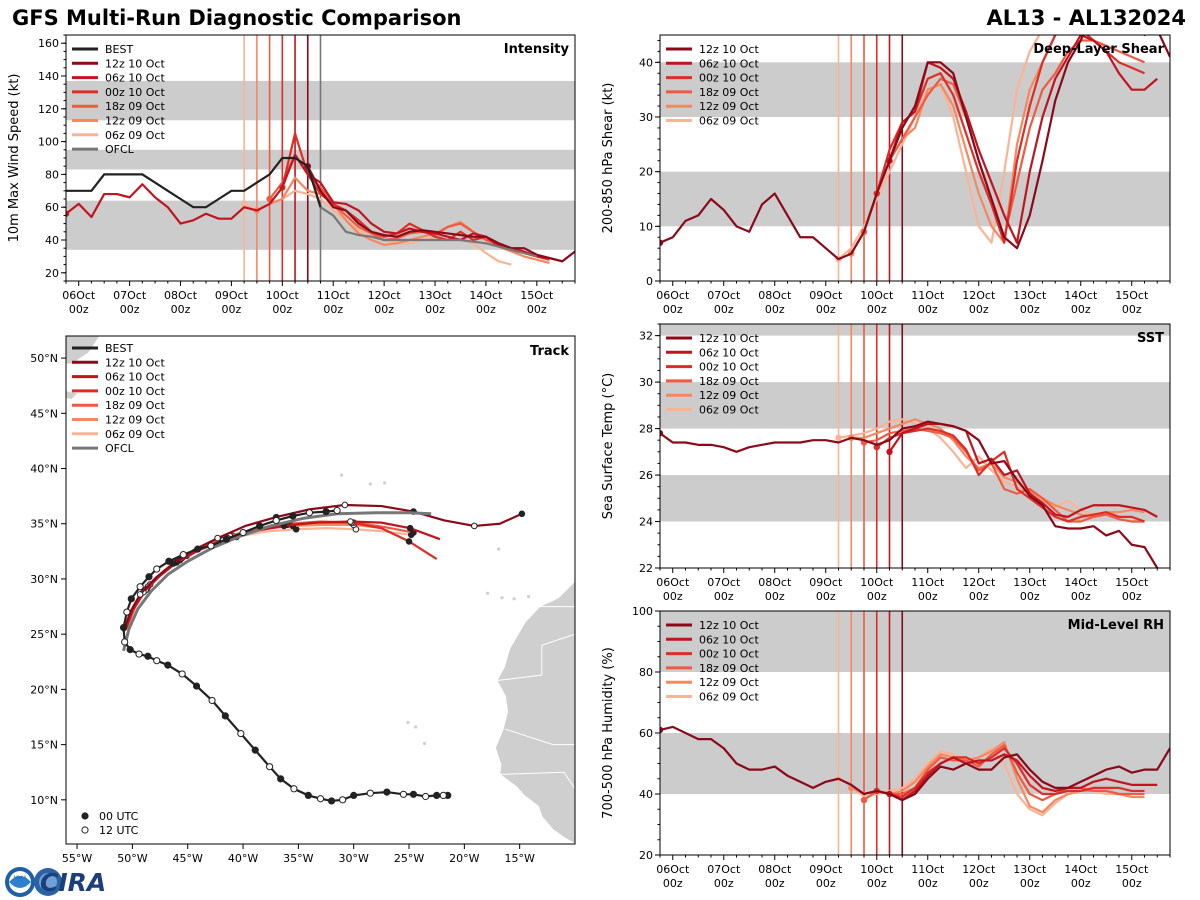 The height and width of the screenshot is (900, 1200). What do you see at coordinates (135, 92) in the screenshot?
I see `intensity-legend-label: 00z 10 Oct` at bounding box center [135, 92].